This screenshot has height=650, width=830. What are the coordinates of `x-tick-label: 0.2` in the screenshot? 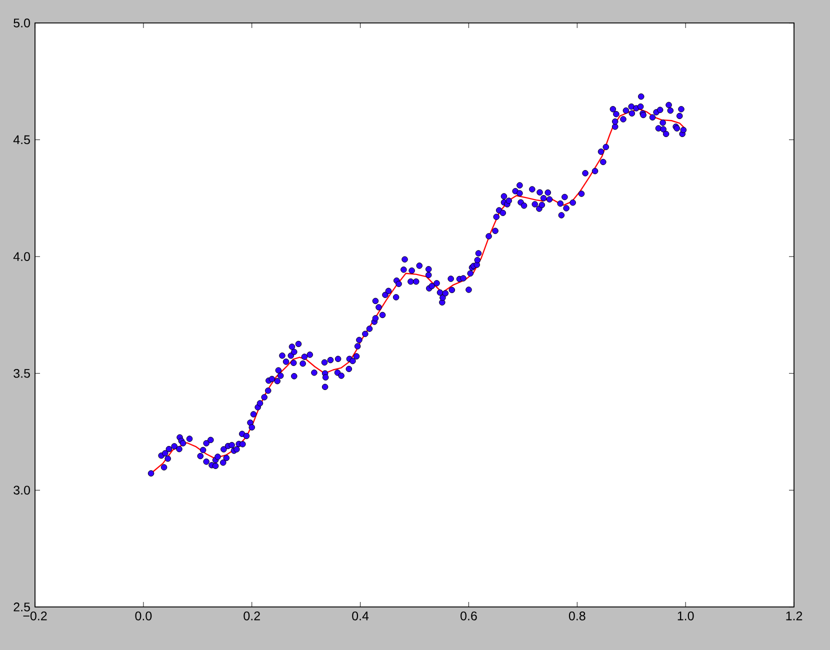 It's located at (252, 616).